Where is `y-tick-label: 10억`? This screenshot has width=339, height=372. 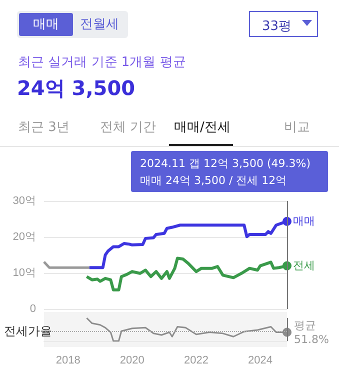
y-tick-label: 10억 is located at coordinates (24, 273).